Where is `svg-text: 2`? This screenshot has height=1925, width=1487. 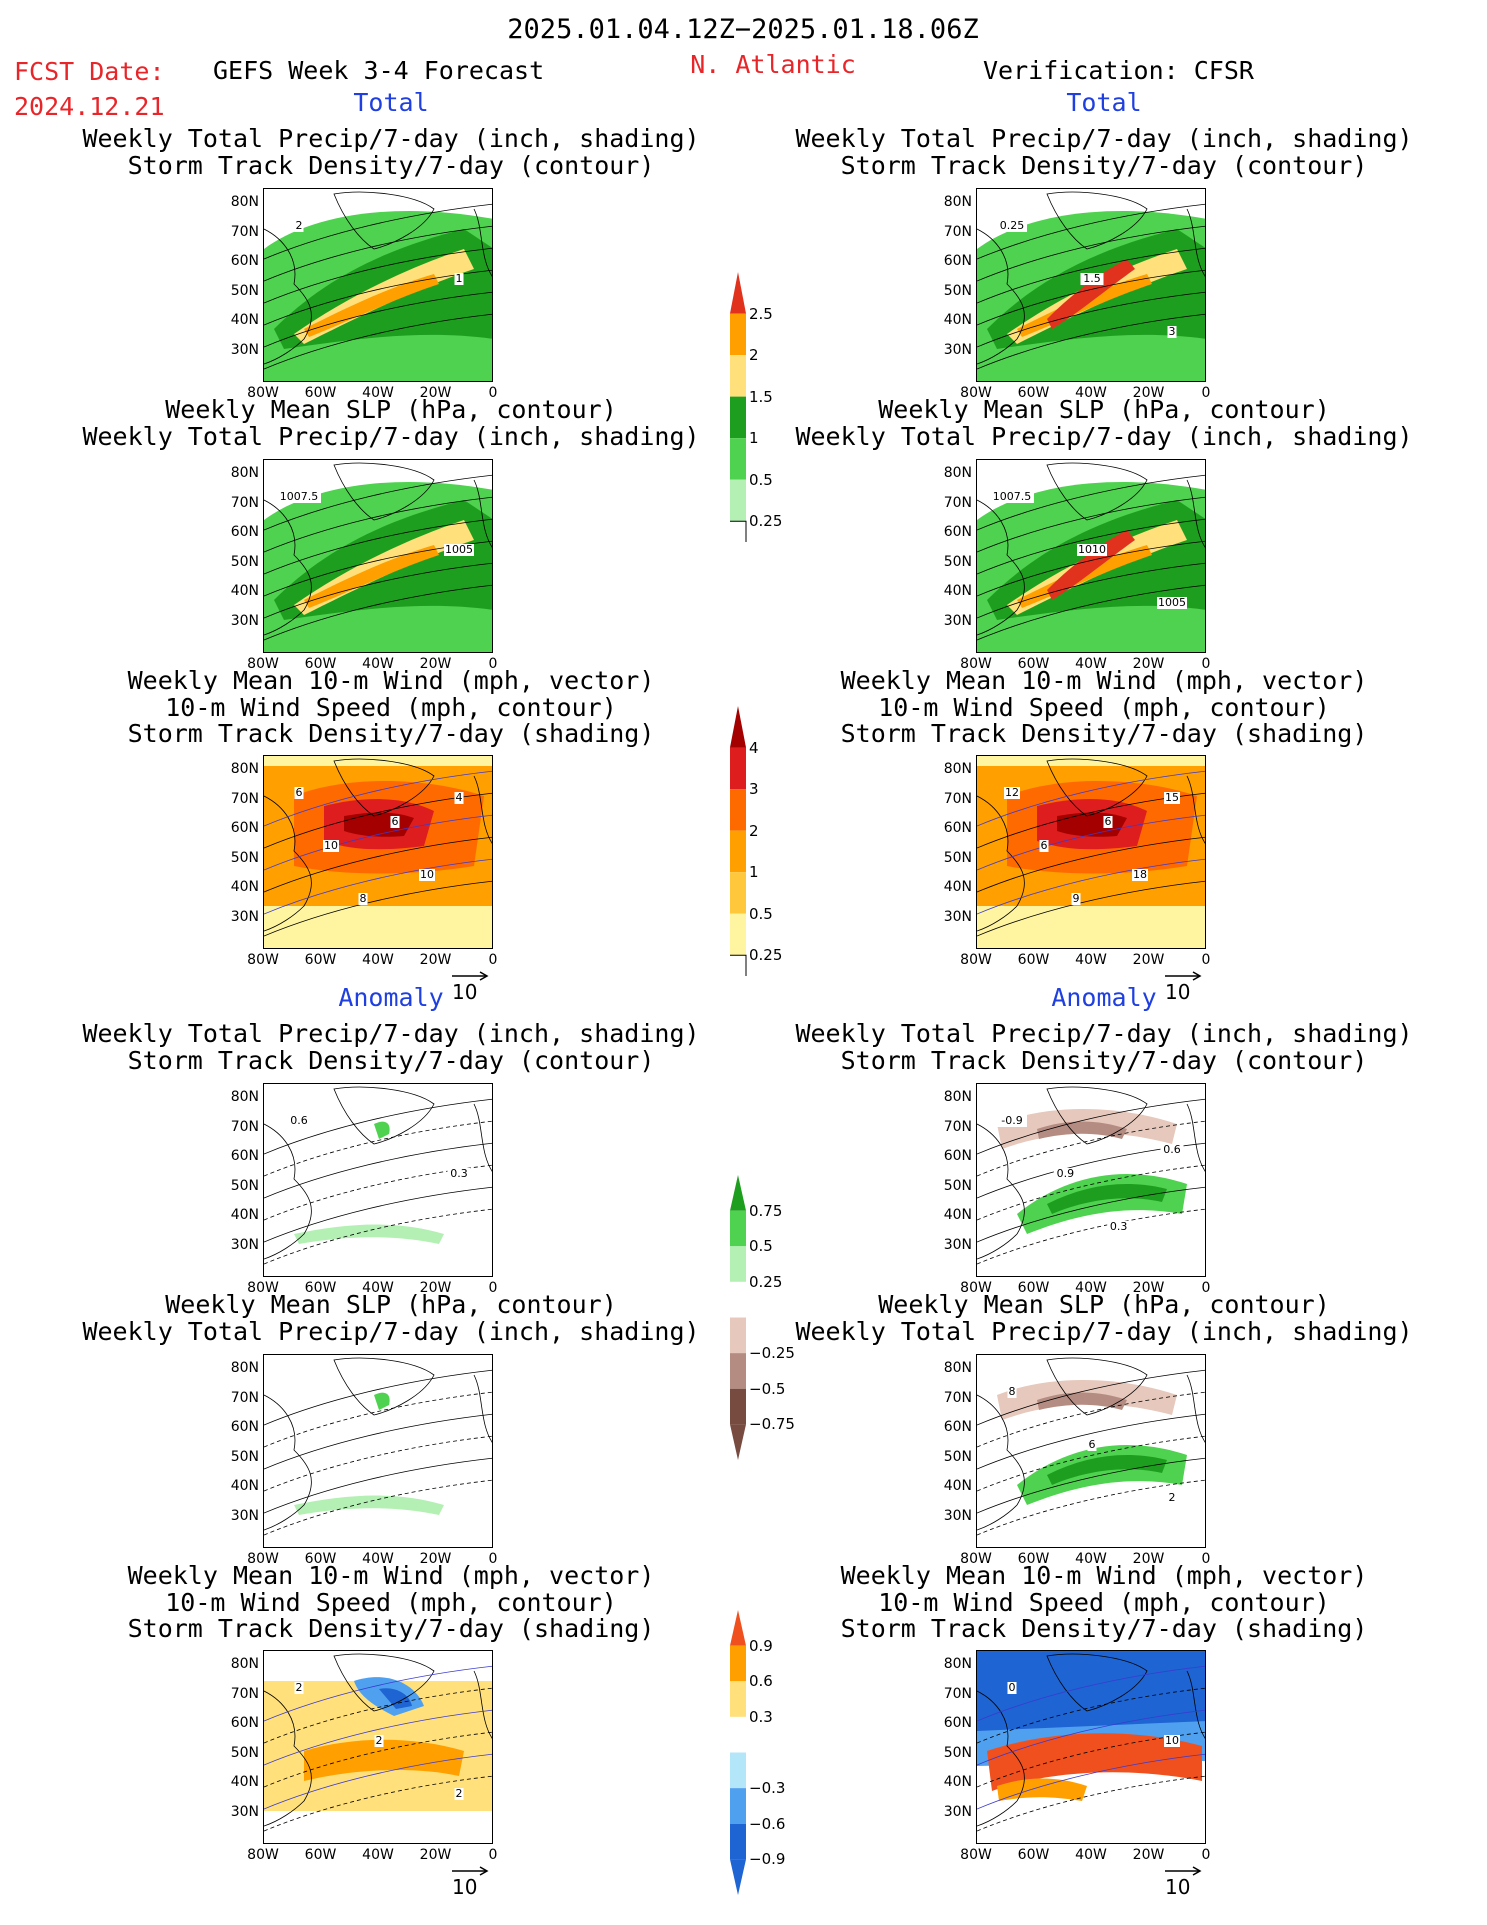
svg-text: 2 is located at coordinates (1172, 1497).